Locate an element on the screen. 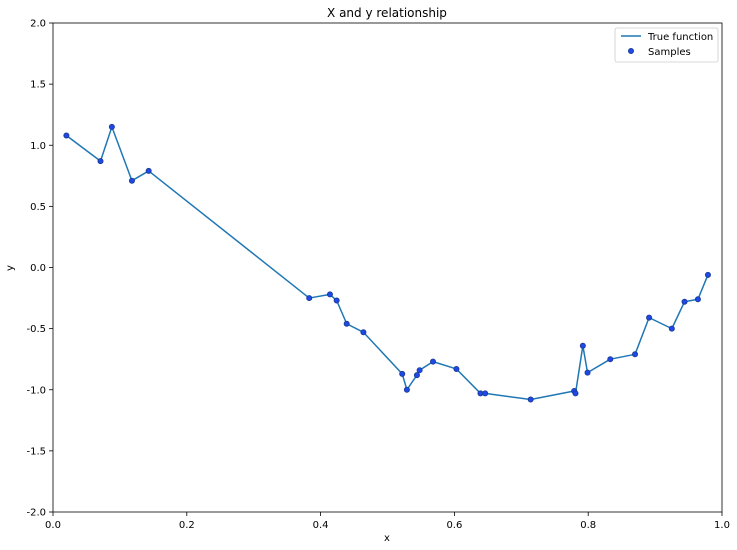 The height and width of the screenshot is (550, 737). legend-marker-swatch is located at coordinates (631, 51).